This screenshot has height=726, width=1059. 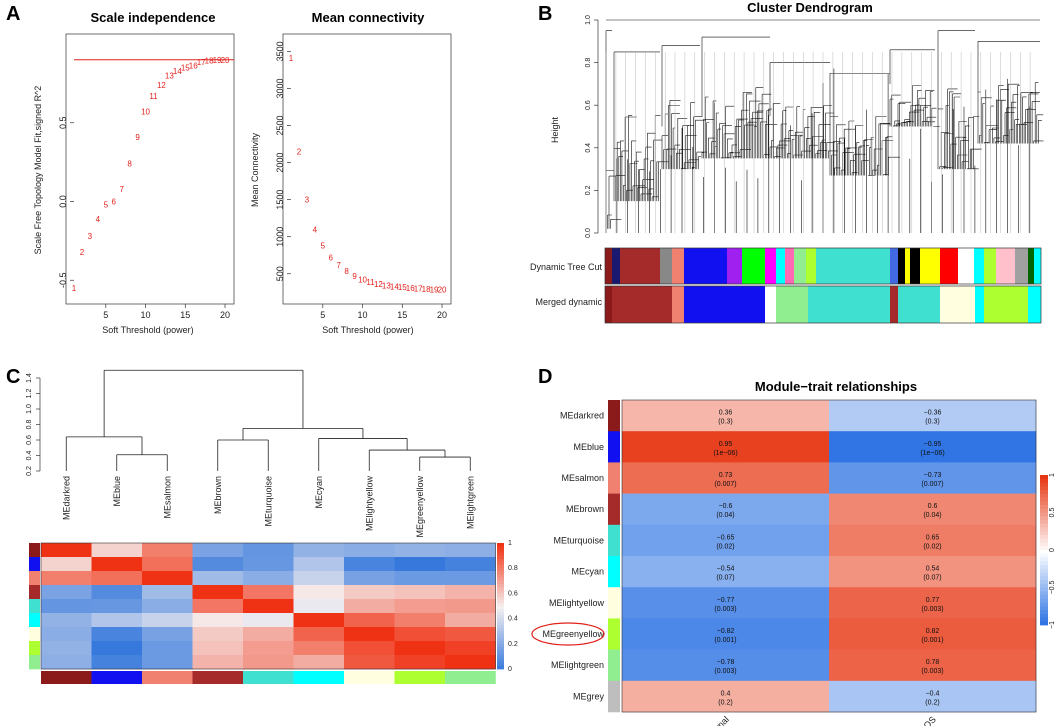 What do you see at coordinates (933, 506) in the screenshot?
I see `correlation-label: 0.6` at bounding box center [933, 506].